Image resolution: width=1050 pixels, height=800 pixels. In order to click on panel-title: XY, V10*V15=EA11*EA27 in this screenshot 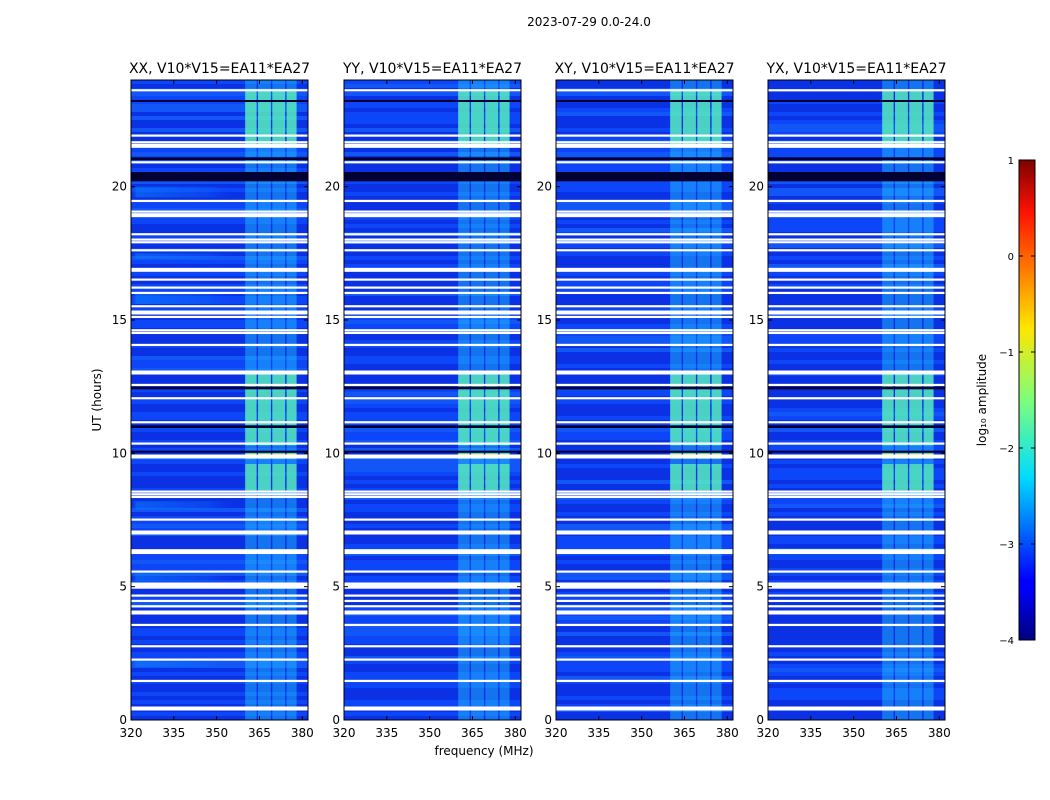, I will do `click(644, 69)`.